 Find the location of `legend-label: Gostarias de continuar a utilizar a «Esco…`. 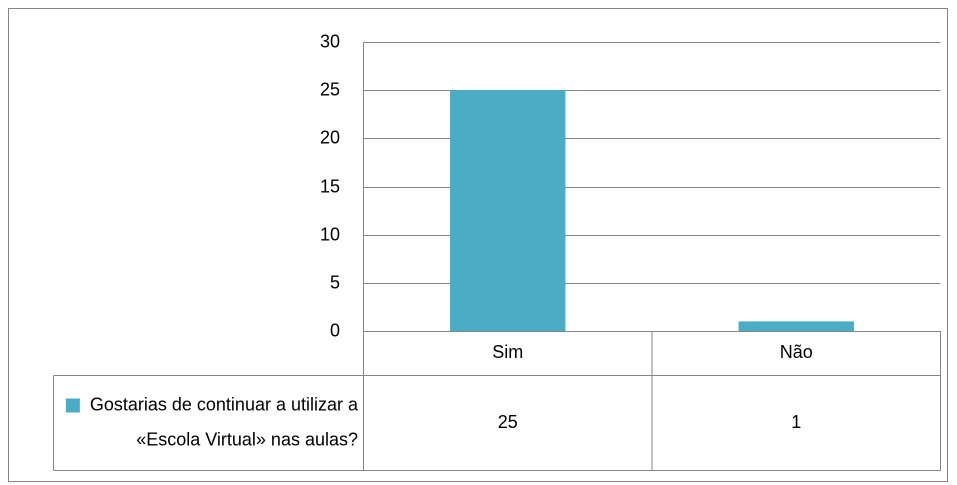

legend-label: Gostarias de continuar a utilizar a «Esco… is located at coordinates (224, 421).